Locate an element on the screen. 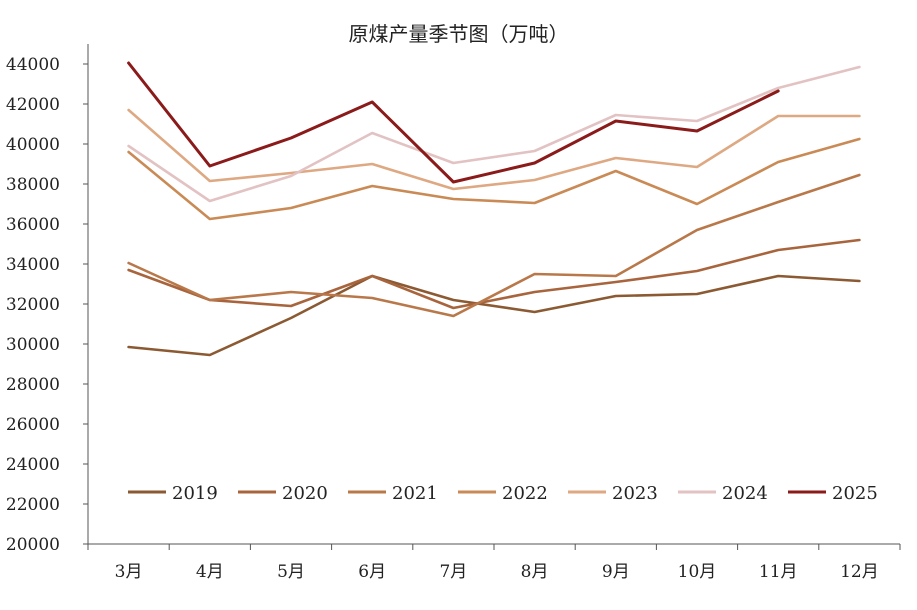 This screenshot has width=917, height=610. x-tick-label: 4月 is located at coordinates (210, 572).